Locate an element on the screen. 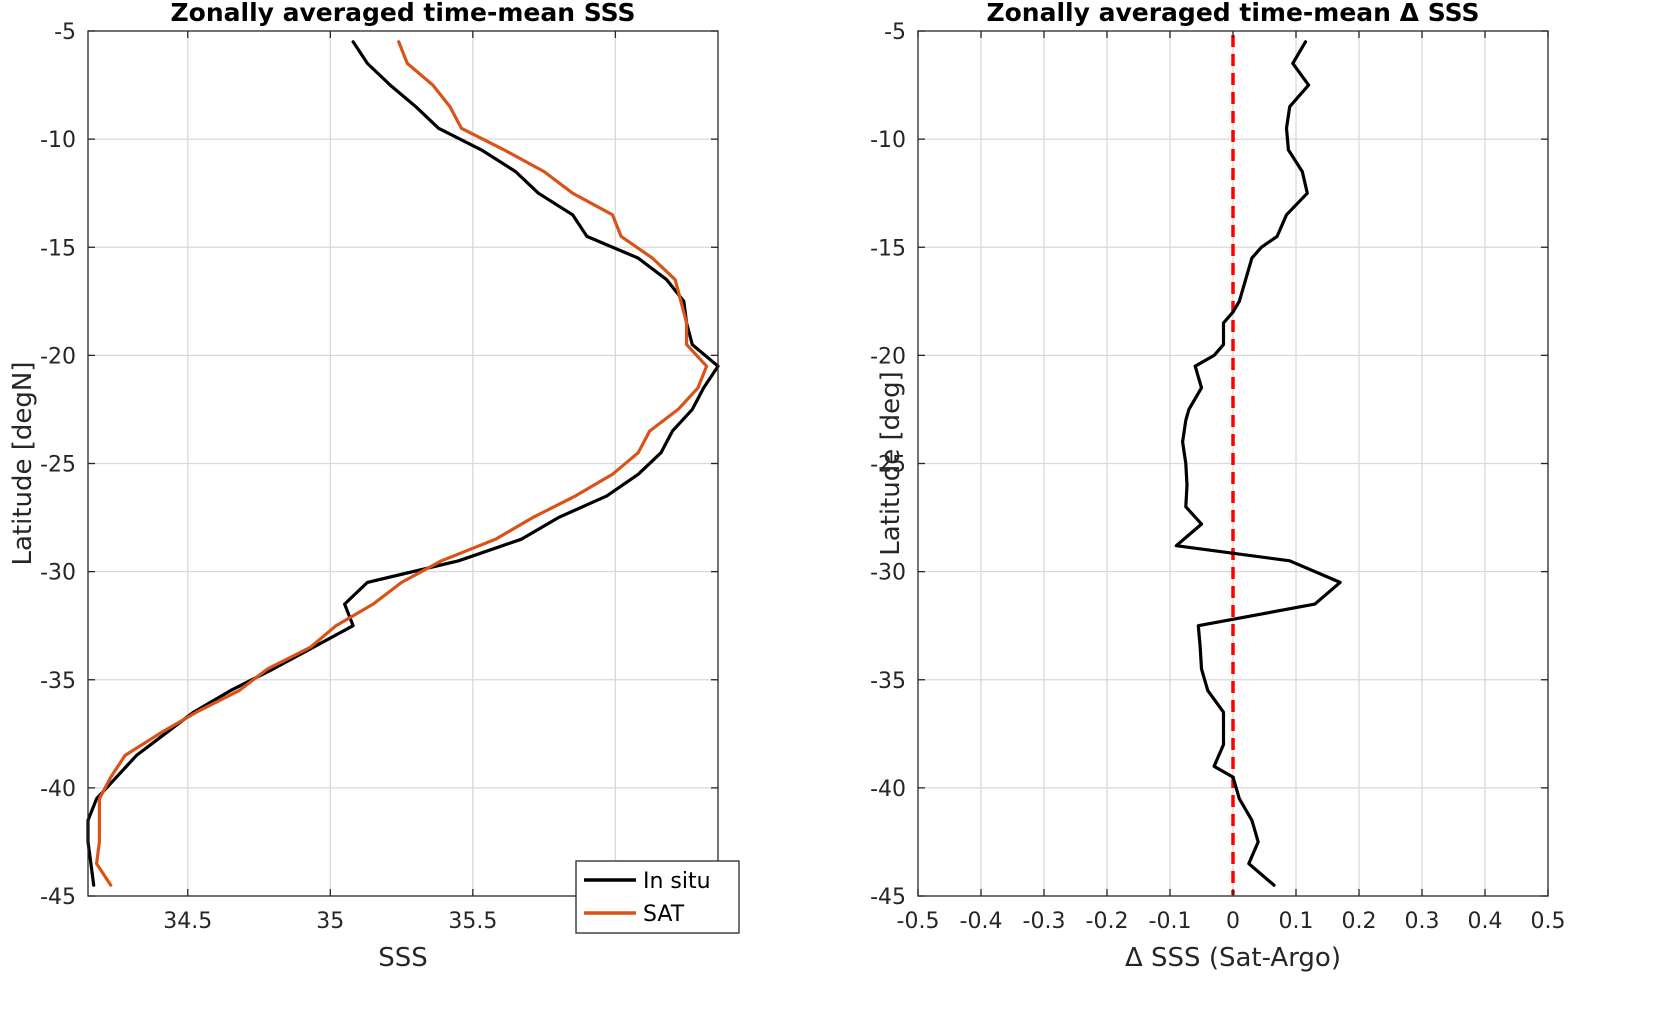 This screenshot has height=1028, width=1661. legend: In situ SAT is located at coordinates (657, 897).